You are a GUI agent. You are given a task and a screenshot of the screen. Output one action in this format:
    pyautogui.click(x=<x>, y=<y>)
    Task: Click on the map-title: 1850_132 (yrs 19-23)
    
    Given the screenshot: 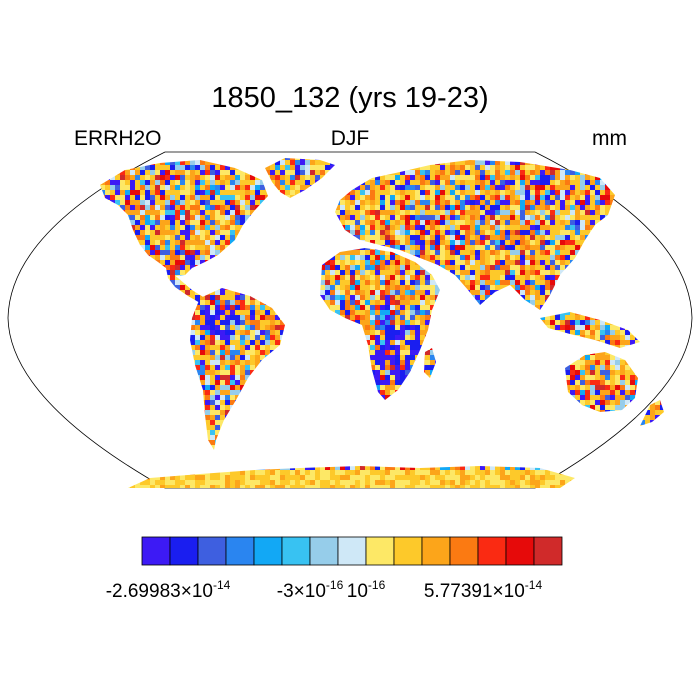 What is the action you would take?
    pyautogui.click(x=350, y=98)
    